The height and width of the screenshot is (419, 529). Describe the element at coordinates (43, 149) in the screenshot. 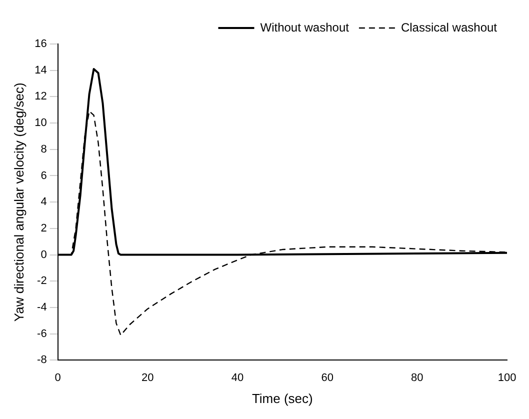

I see `y-tick-label: 8` at that location.